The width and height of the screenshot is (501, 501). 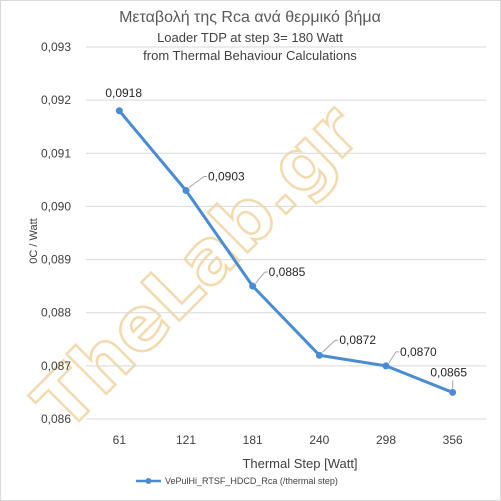 I want to click on y-tick-label: 0,086, so click(x=56, y=419).